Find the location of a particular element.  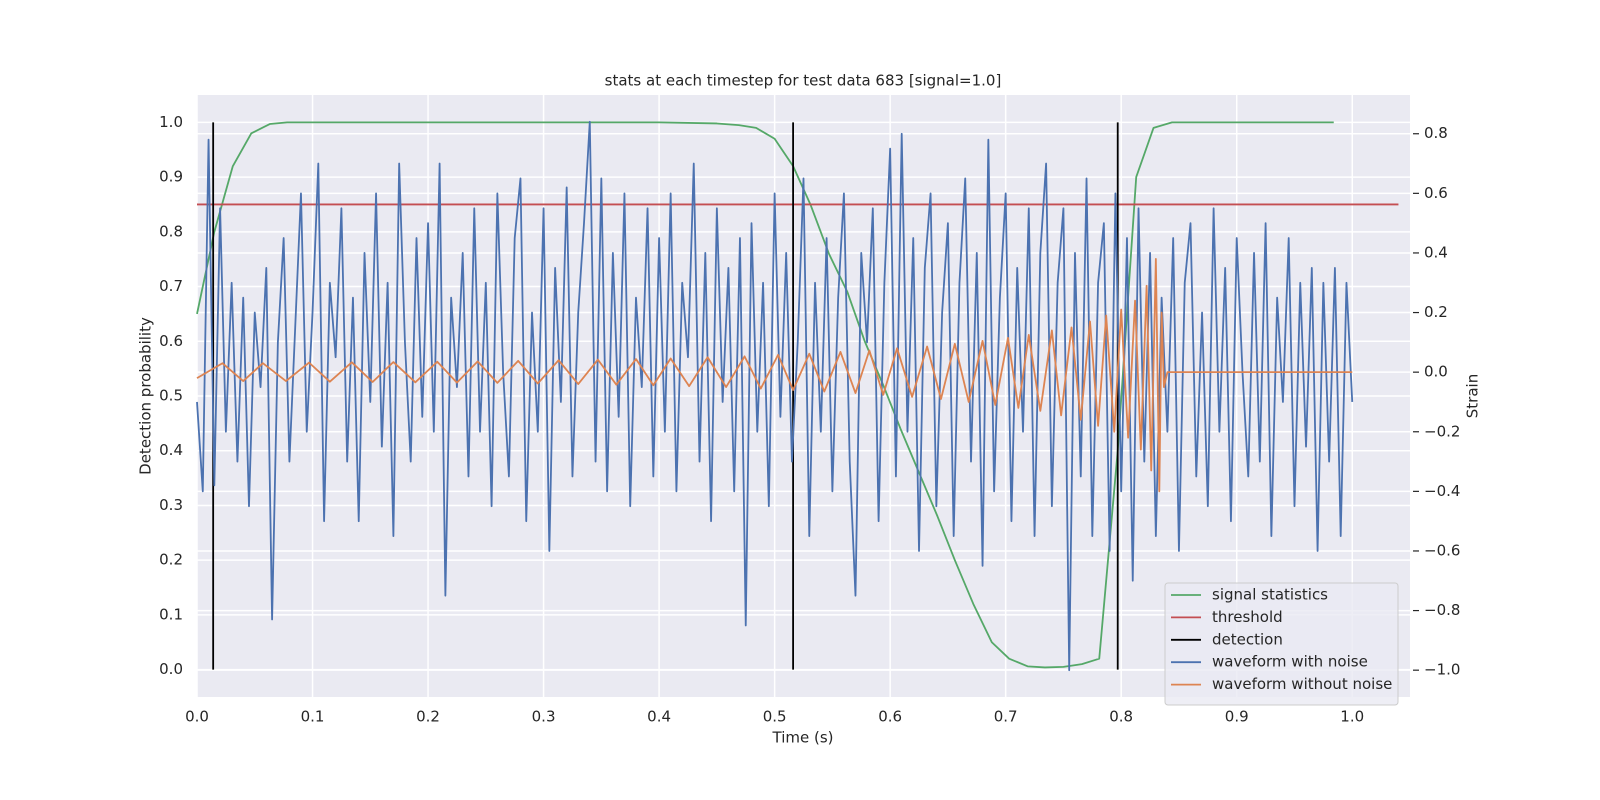

y-tick-label: 0.1 is located at coordinates (171, 614).